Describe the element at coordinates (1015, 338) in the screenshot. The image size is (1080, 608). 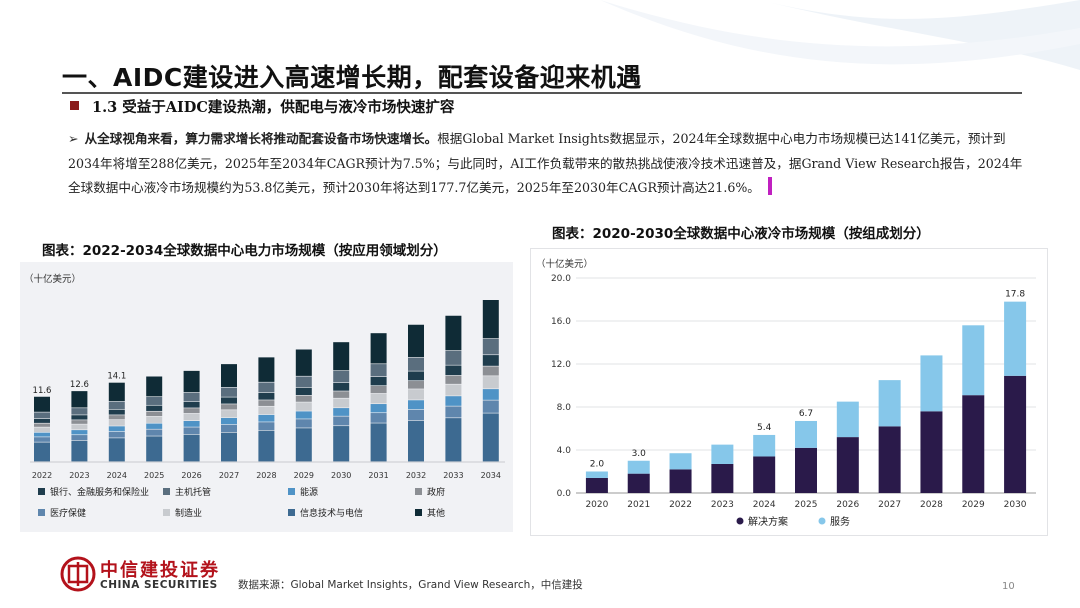
I see `bar-2030-service` at that location.